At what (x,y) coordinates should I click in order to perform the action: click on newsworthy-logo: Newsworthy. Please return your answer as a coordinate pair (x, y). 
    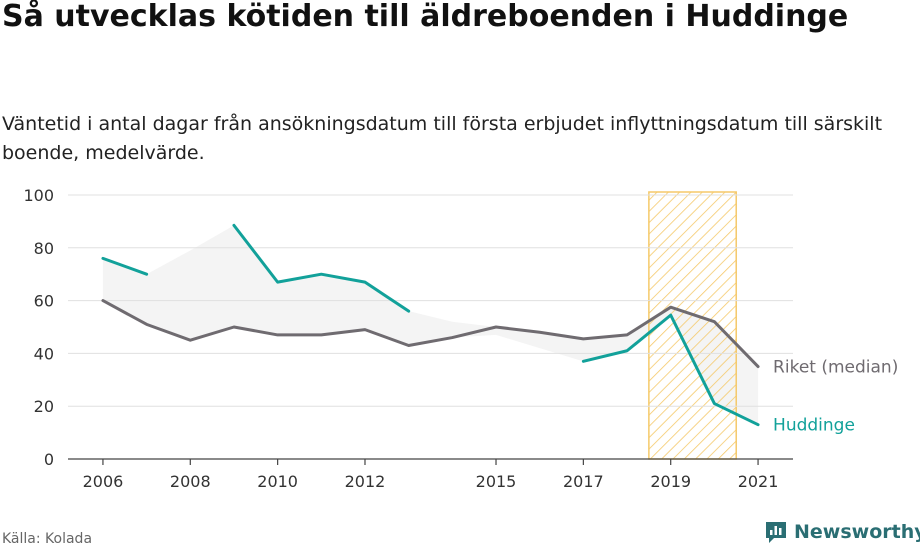
    Looking at the image, I should click on (842, 532).